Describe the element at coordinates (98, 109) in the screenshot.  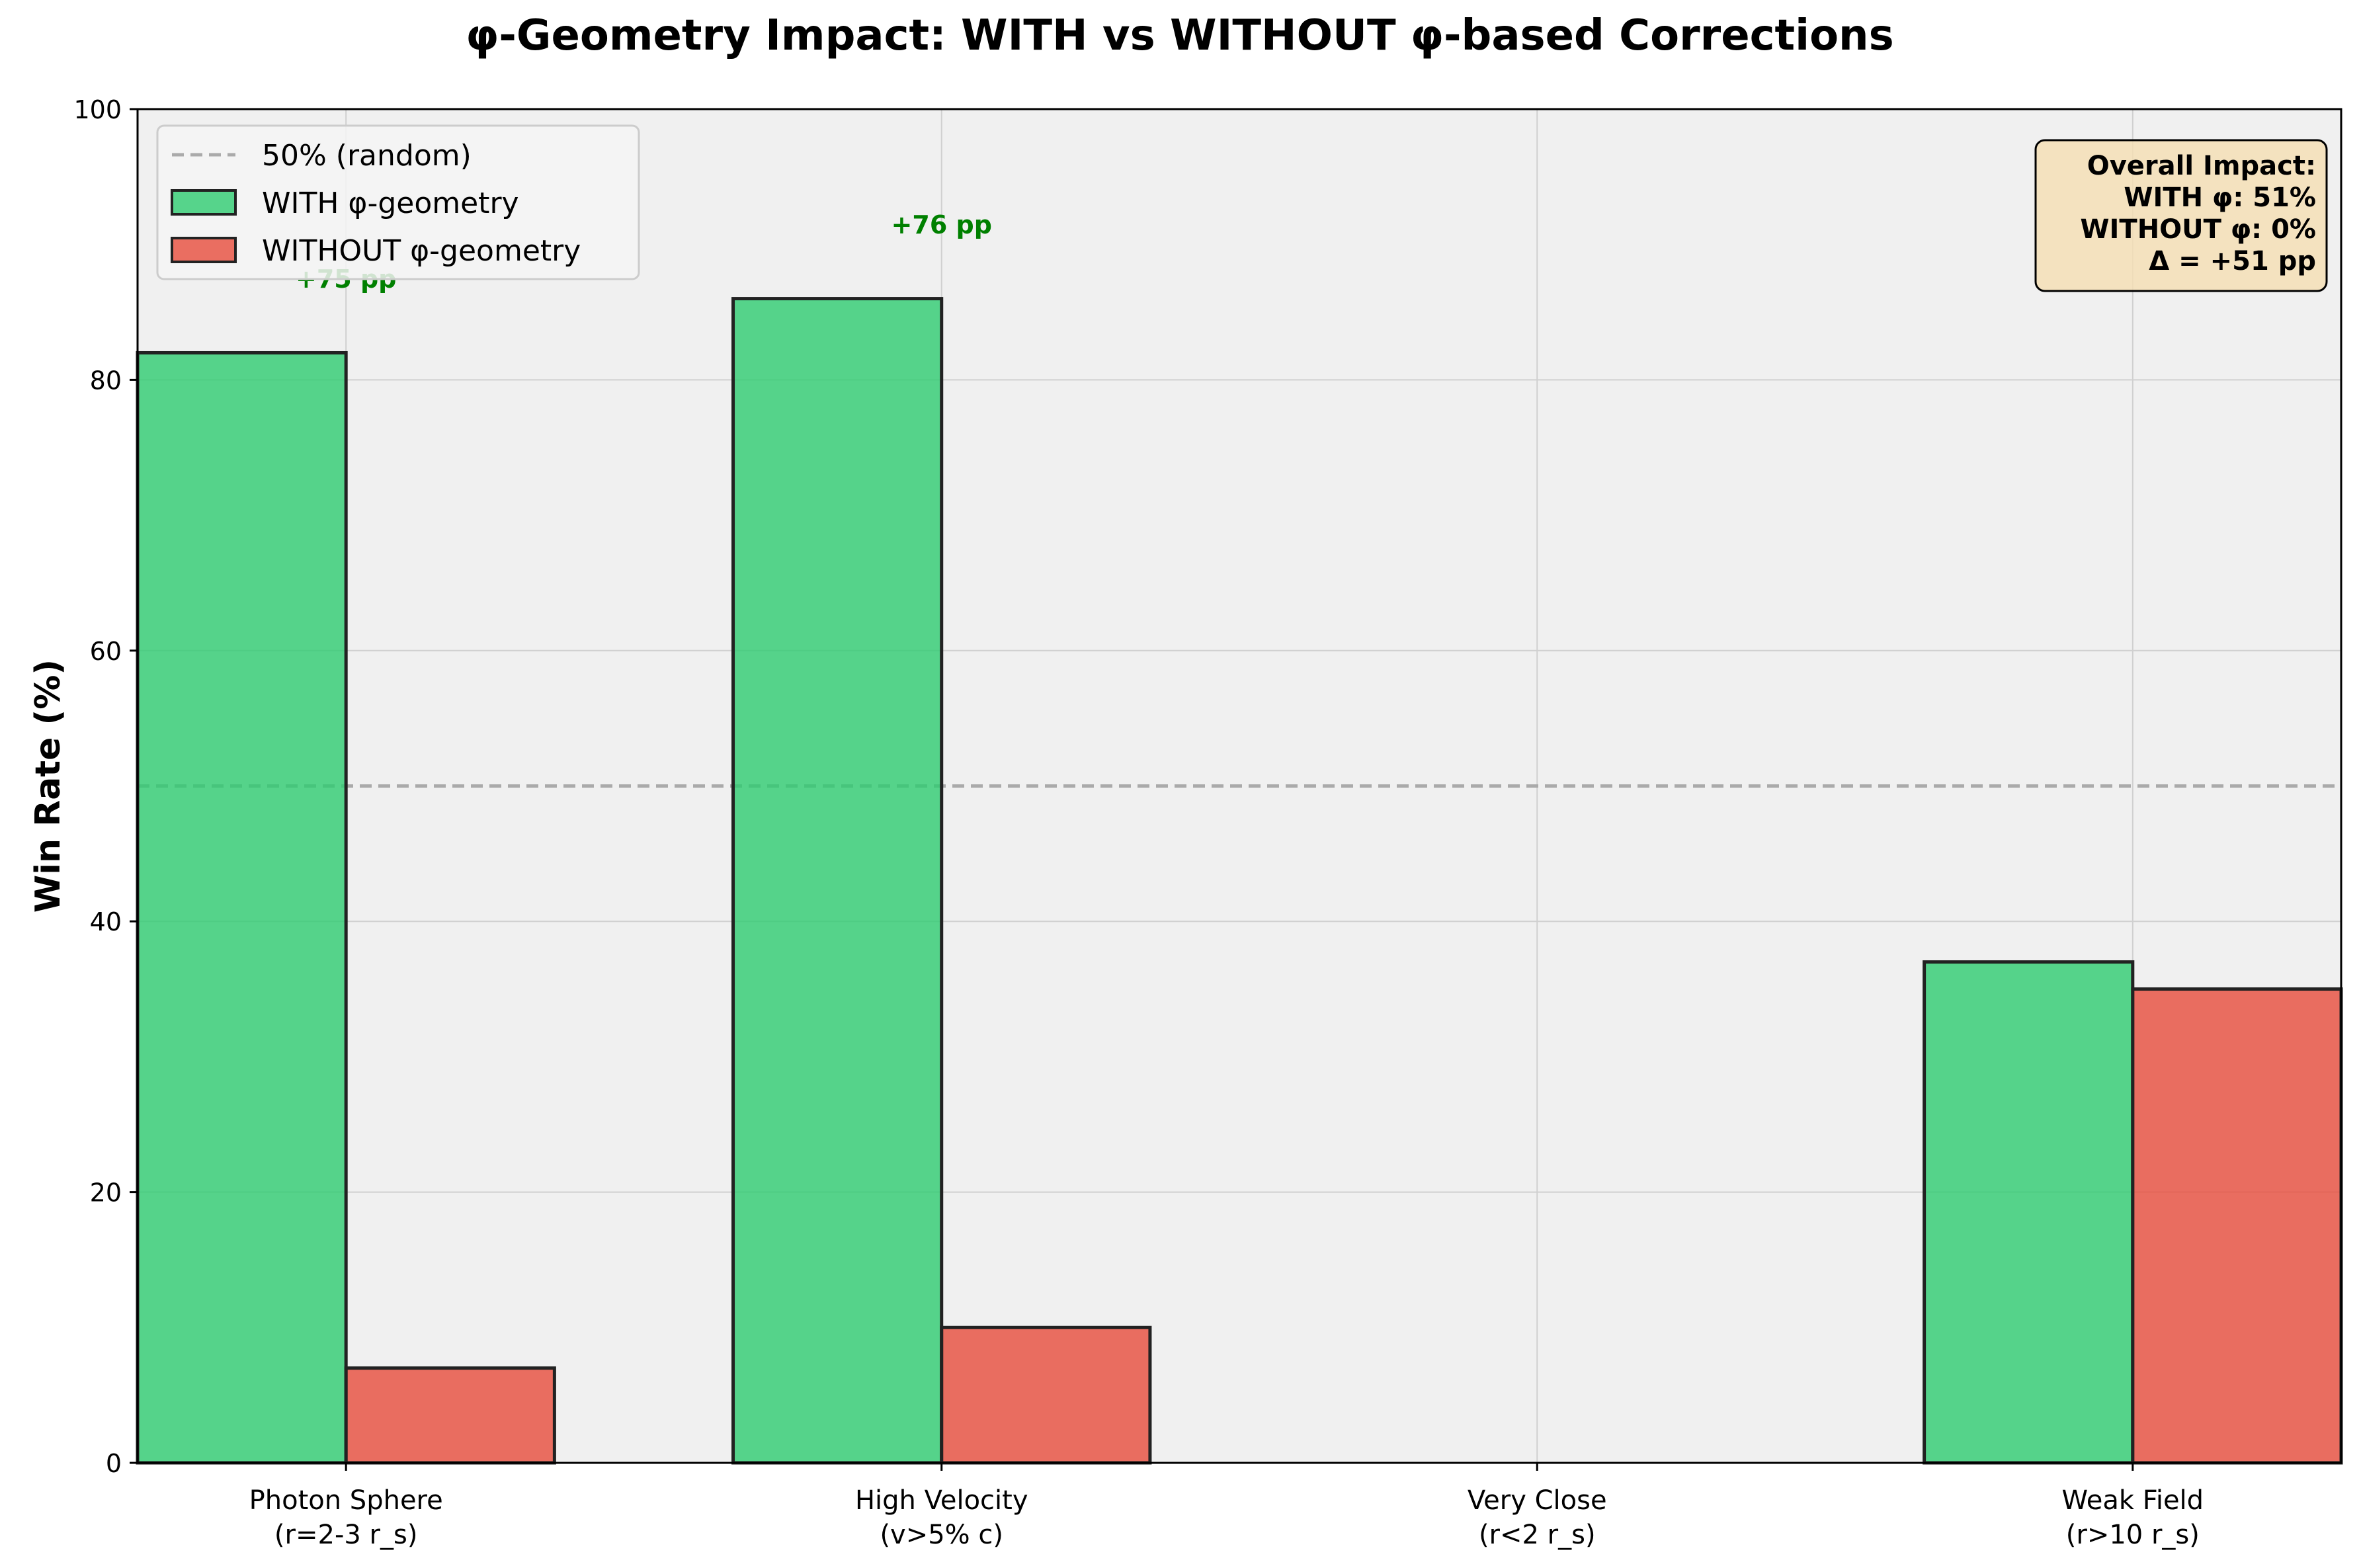
I see `y-tick-label: 100` at that location.